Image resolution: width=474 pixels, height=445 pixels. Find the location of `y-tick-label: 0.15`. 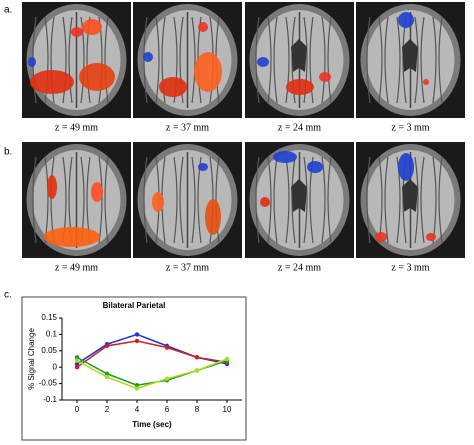

y-tick-label: 0.15 is located at coordinates (49, 317).